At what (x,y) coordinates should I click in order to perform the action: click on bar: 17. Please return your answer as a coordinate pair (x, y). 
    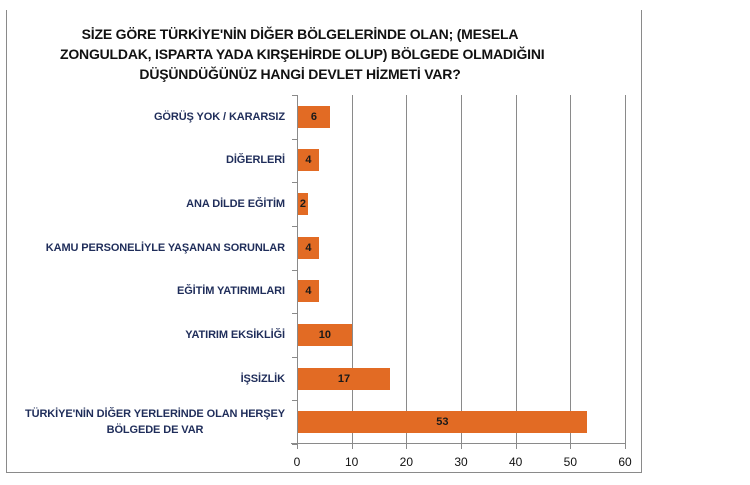
    Looking at the image, I should click on (344, 378).